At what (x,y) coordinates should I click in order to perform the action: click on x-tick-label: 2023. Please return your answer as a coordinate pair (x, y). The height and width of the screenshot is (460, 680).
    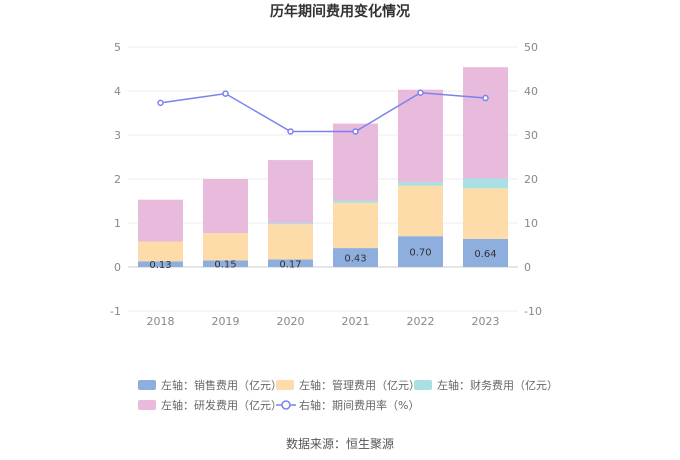
    Looking at the image, I should click on (486, 321).